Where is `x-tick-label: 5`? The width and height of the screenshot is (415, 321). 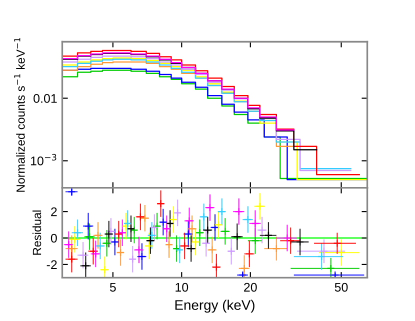
x-tick-label: 5 is located at coordinates (113, 287).